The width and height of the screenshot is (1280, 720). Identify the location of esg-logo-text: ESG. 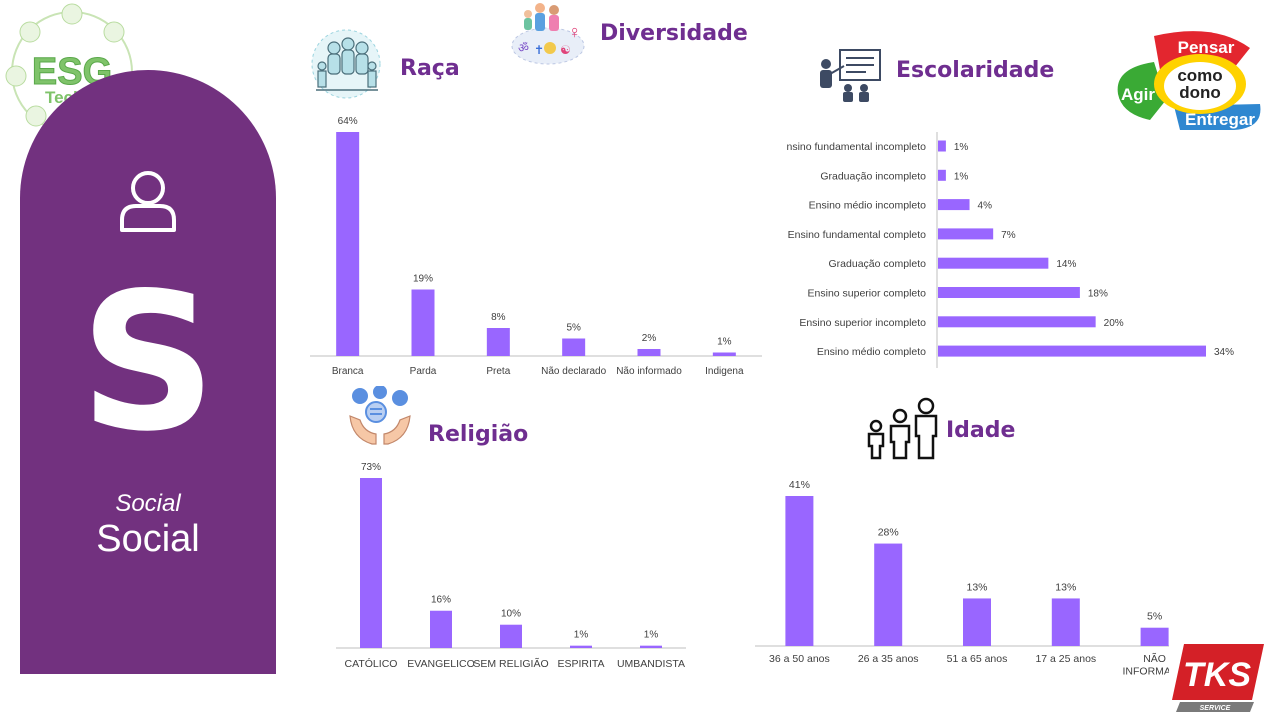
(72, 72).